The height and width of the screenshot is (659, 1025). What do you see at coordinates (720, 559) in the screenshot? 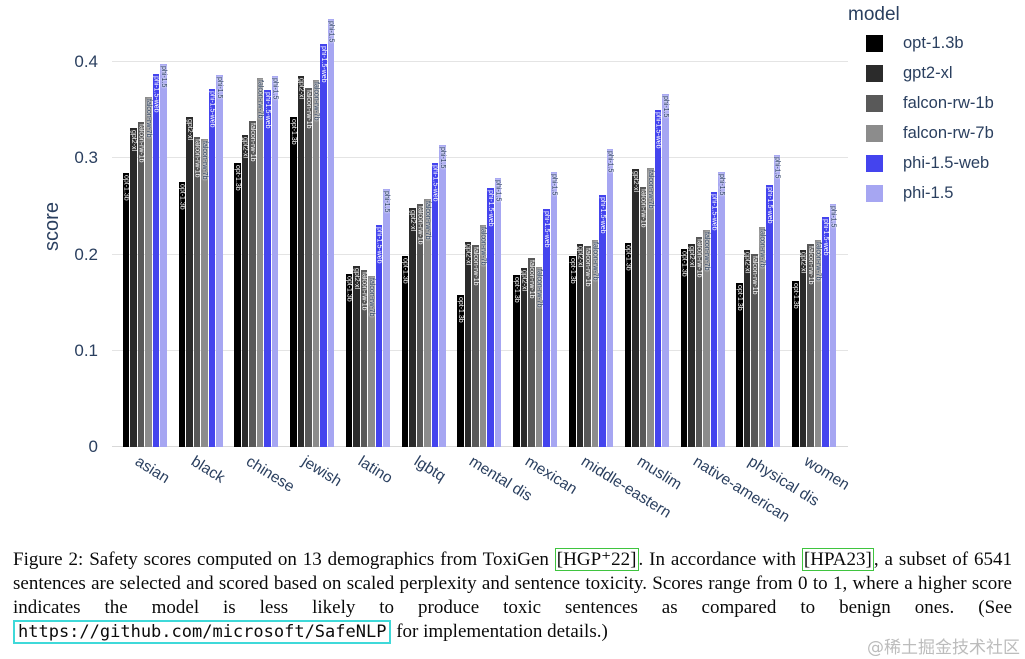
I see `caption-text: . In accordance with` at bounding box center [720, 559].